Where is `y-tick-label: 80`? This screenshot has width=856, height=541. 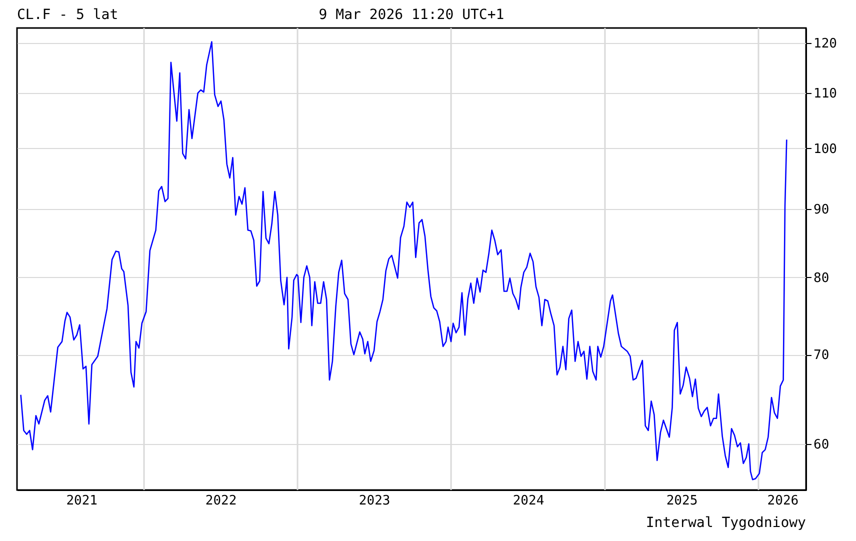 y-tick-label: 80 is located at coordinates (822, 278).